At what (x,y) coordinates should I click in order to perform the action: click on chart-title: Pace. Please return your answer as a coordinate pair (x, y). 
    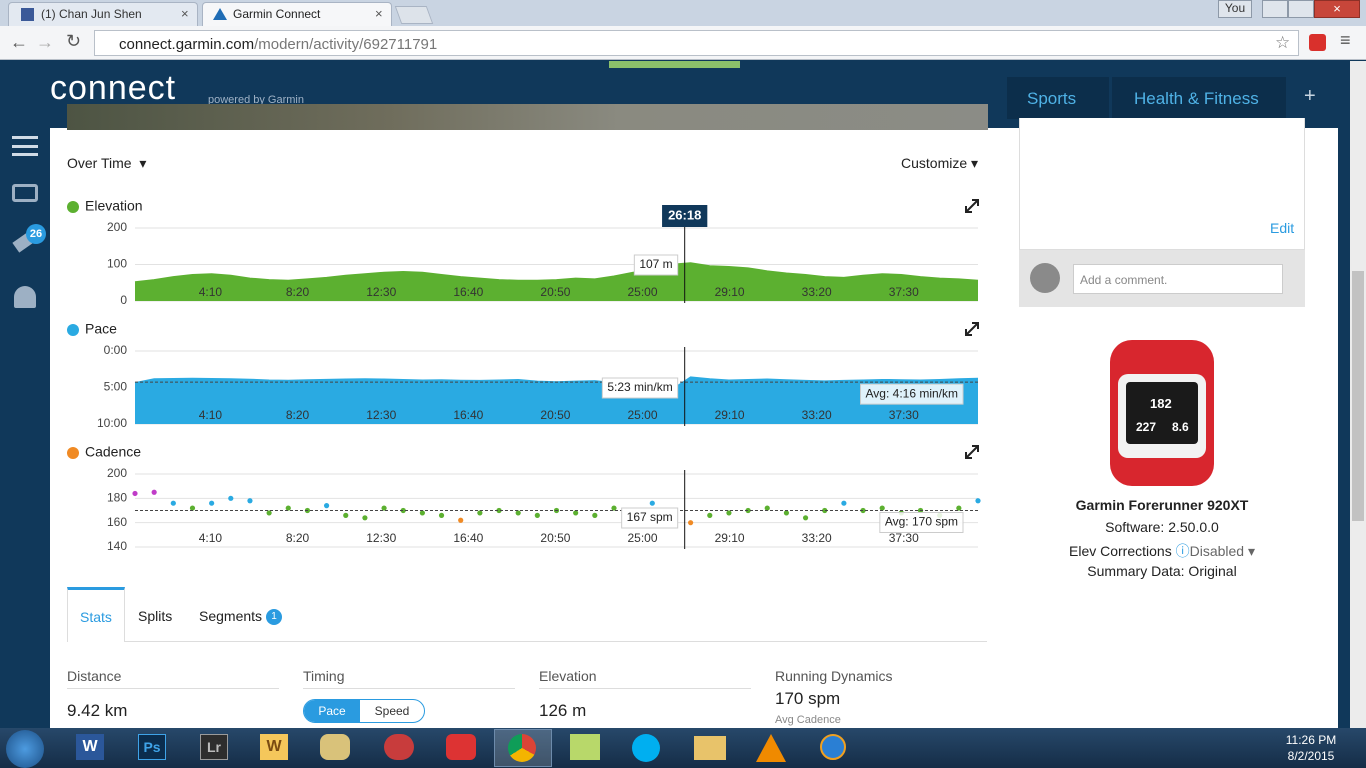
    Looking at the image, I should click on (101, 329).